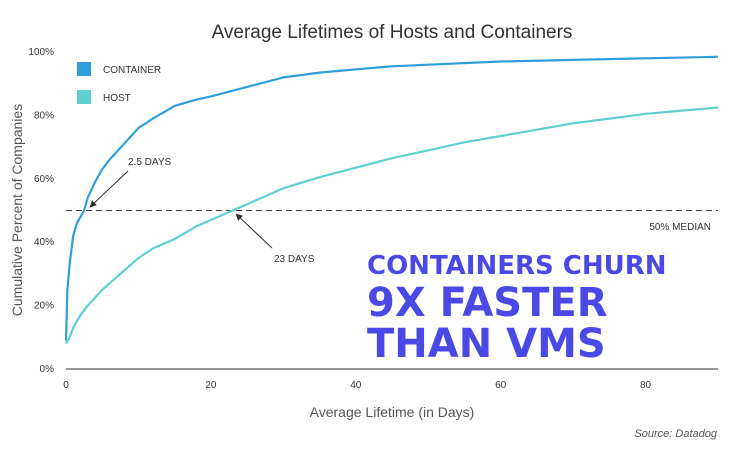 The width and height of the screenshot is (732, 450). Describe the element at coordinates (294, 259) in the screenshot. I see `annotation-label-host-median: 23 DAYS` at that location.